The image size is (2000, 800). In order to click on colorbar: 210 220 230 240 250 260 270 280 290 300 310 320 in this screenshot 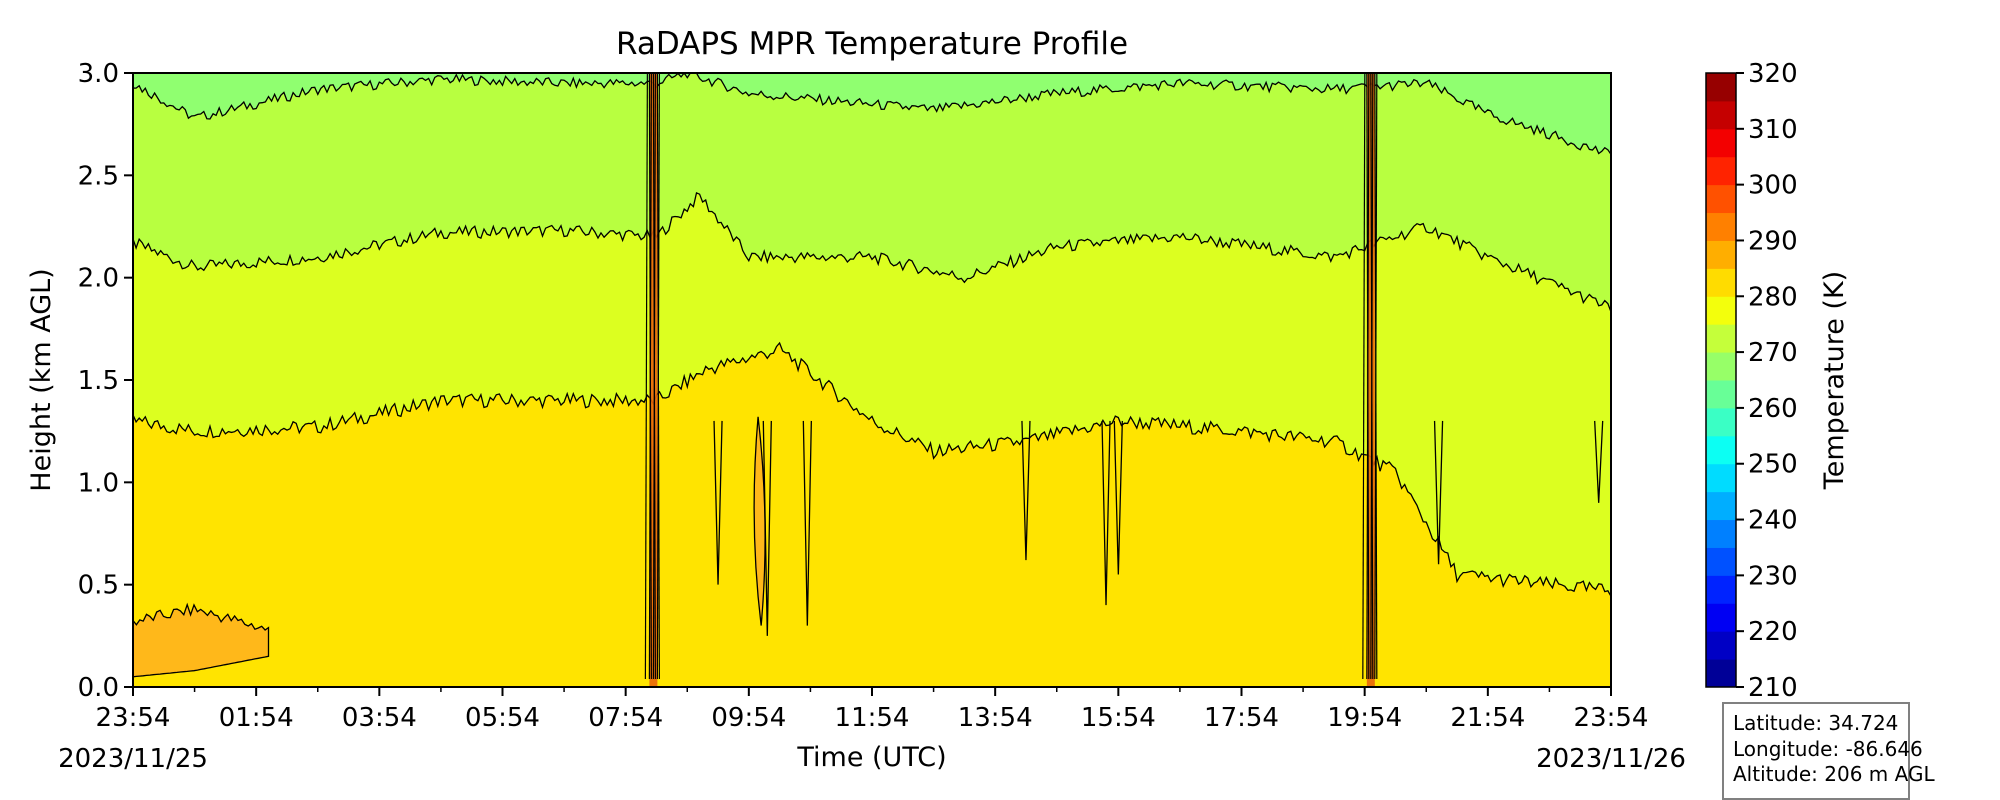, I will do `click(1751, 381)`.